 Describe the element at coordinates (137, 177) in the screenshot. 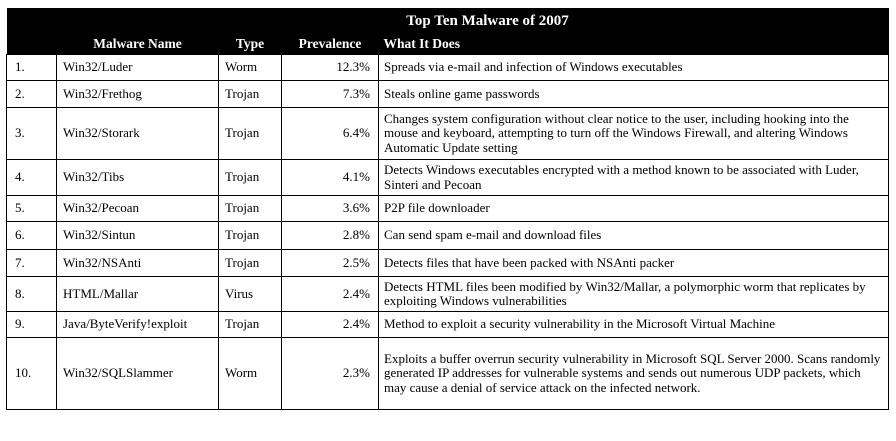

I see `malware-name-cell: Win32/Tibs` at that location.